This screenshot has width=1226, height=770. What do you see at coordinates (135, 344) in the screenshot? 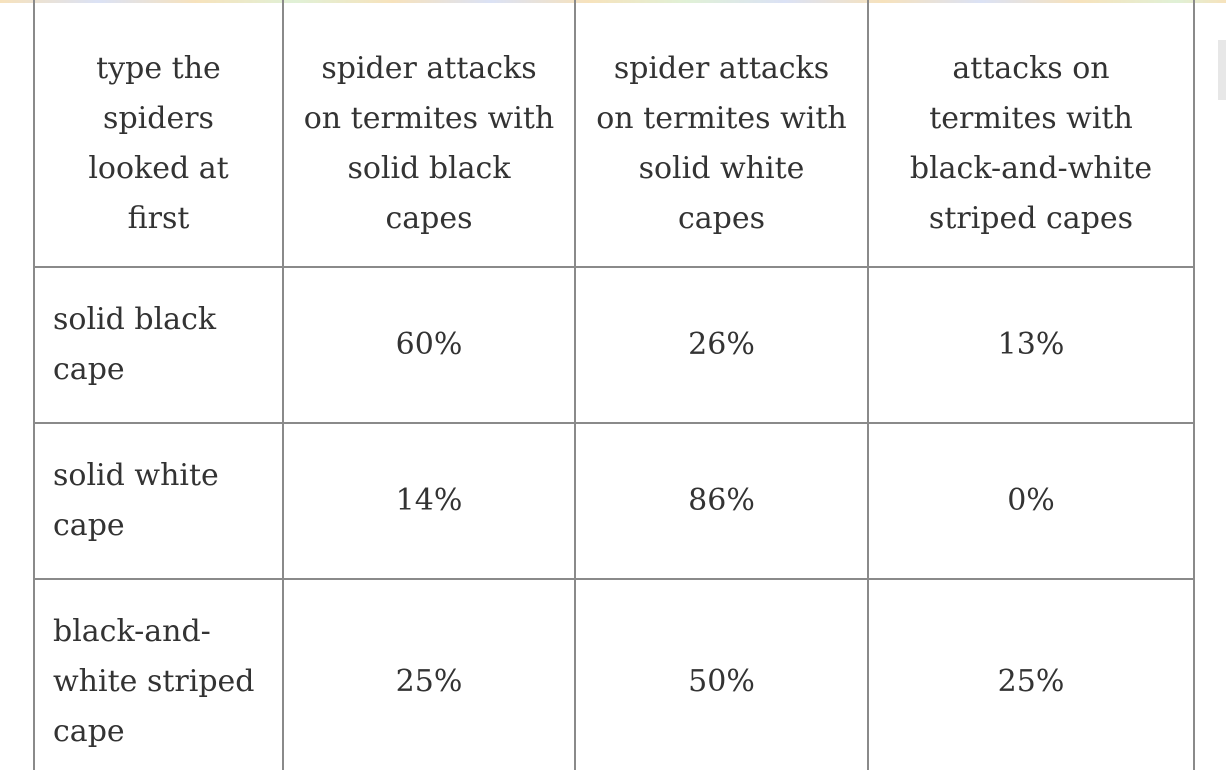
I see `row-label: solid black cape` at bounding box center [135, 344].